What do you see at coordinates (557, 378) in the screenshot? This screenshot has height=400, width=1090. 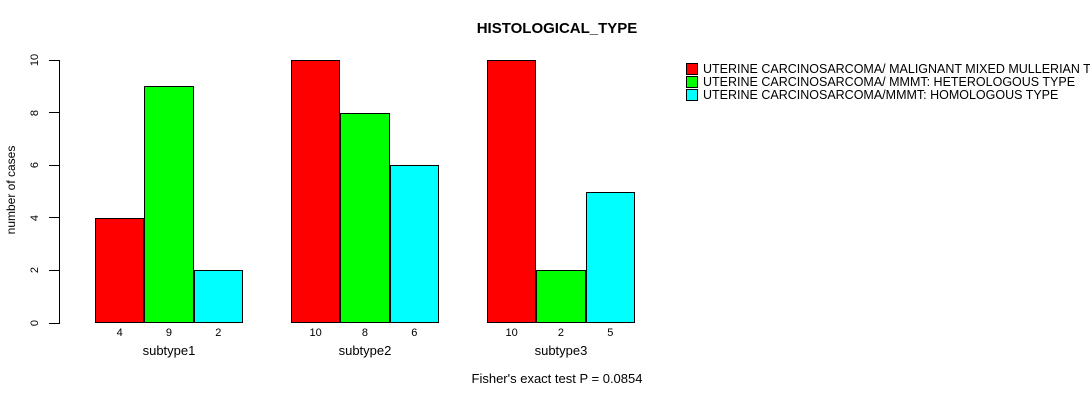 I see `fisher-test-annotation: Fisher's exact test P = 0.0854` at bounding box center [557, 378].